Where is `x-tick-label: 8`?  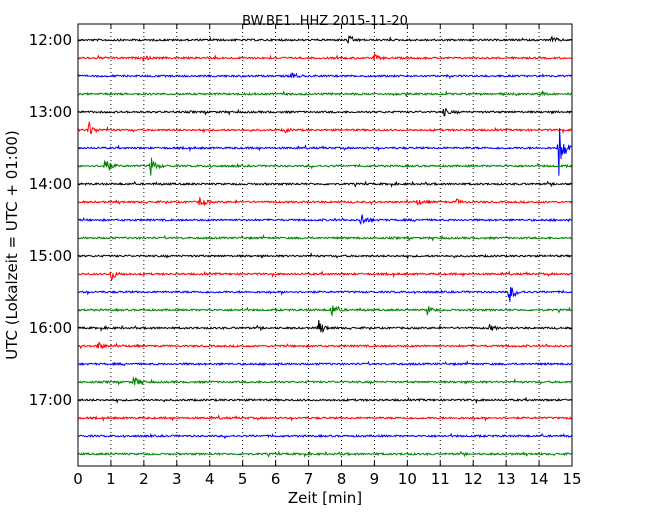
x-tick-label: 8 is located at coordinates (342, 479).